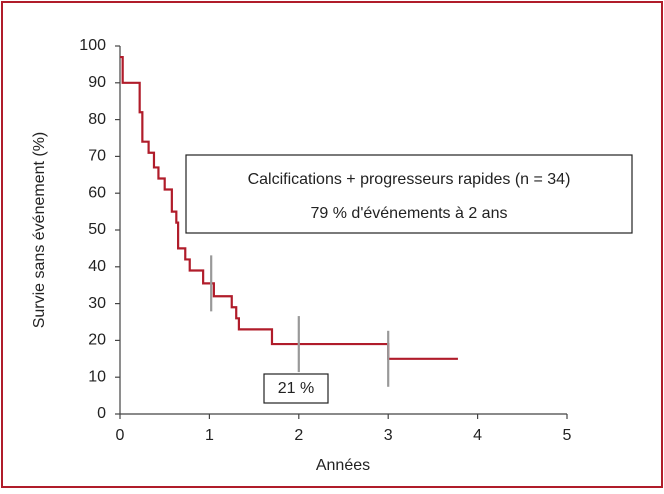 This screenshot has width=664, height=494. Describe the element at coordinates (101, 413) in the screenshot. I see `y-tick-label: 0` at that location.